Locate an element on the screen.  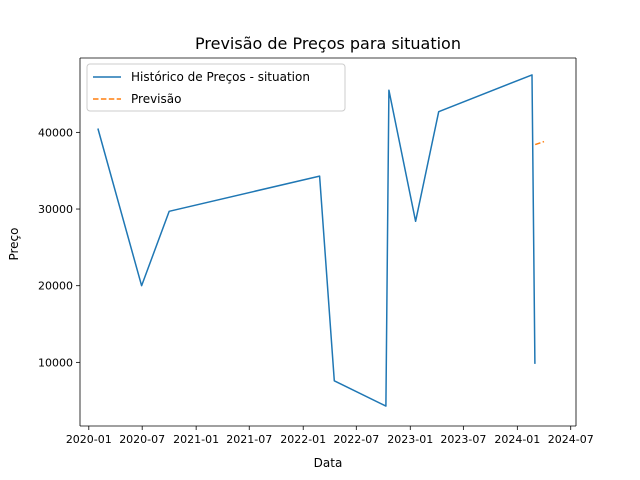
x-tick-label: 2024-07 is located at coordinates (571, 439).